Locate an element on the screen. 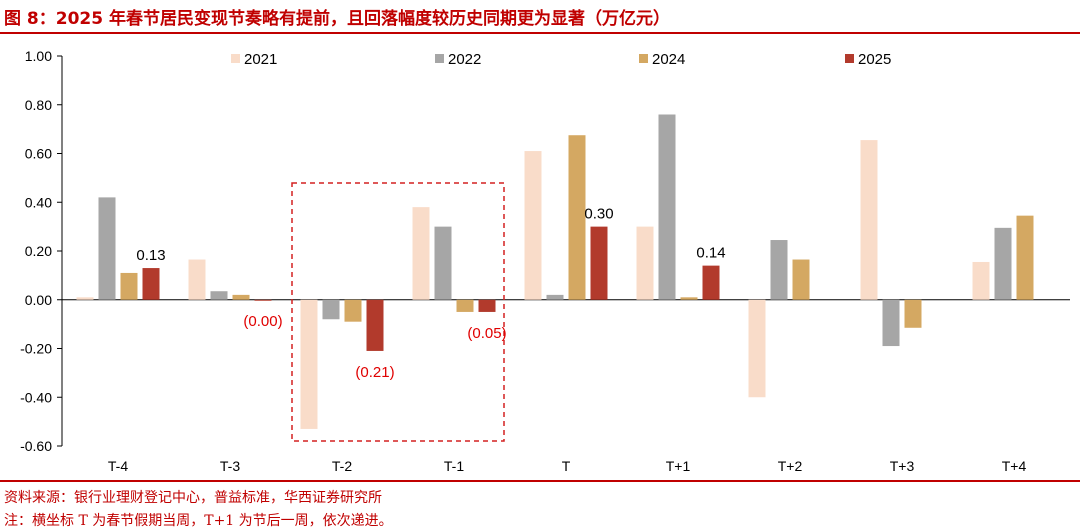 This screenshot has height=532, width=1080. highlight-box is located at coordinates (398, 312).